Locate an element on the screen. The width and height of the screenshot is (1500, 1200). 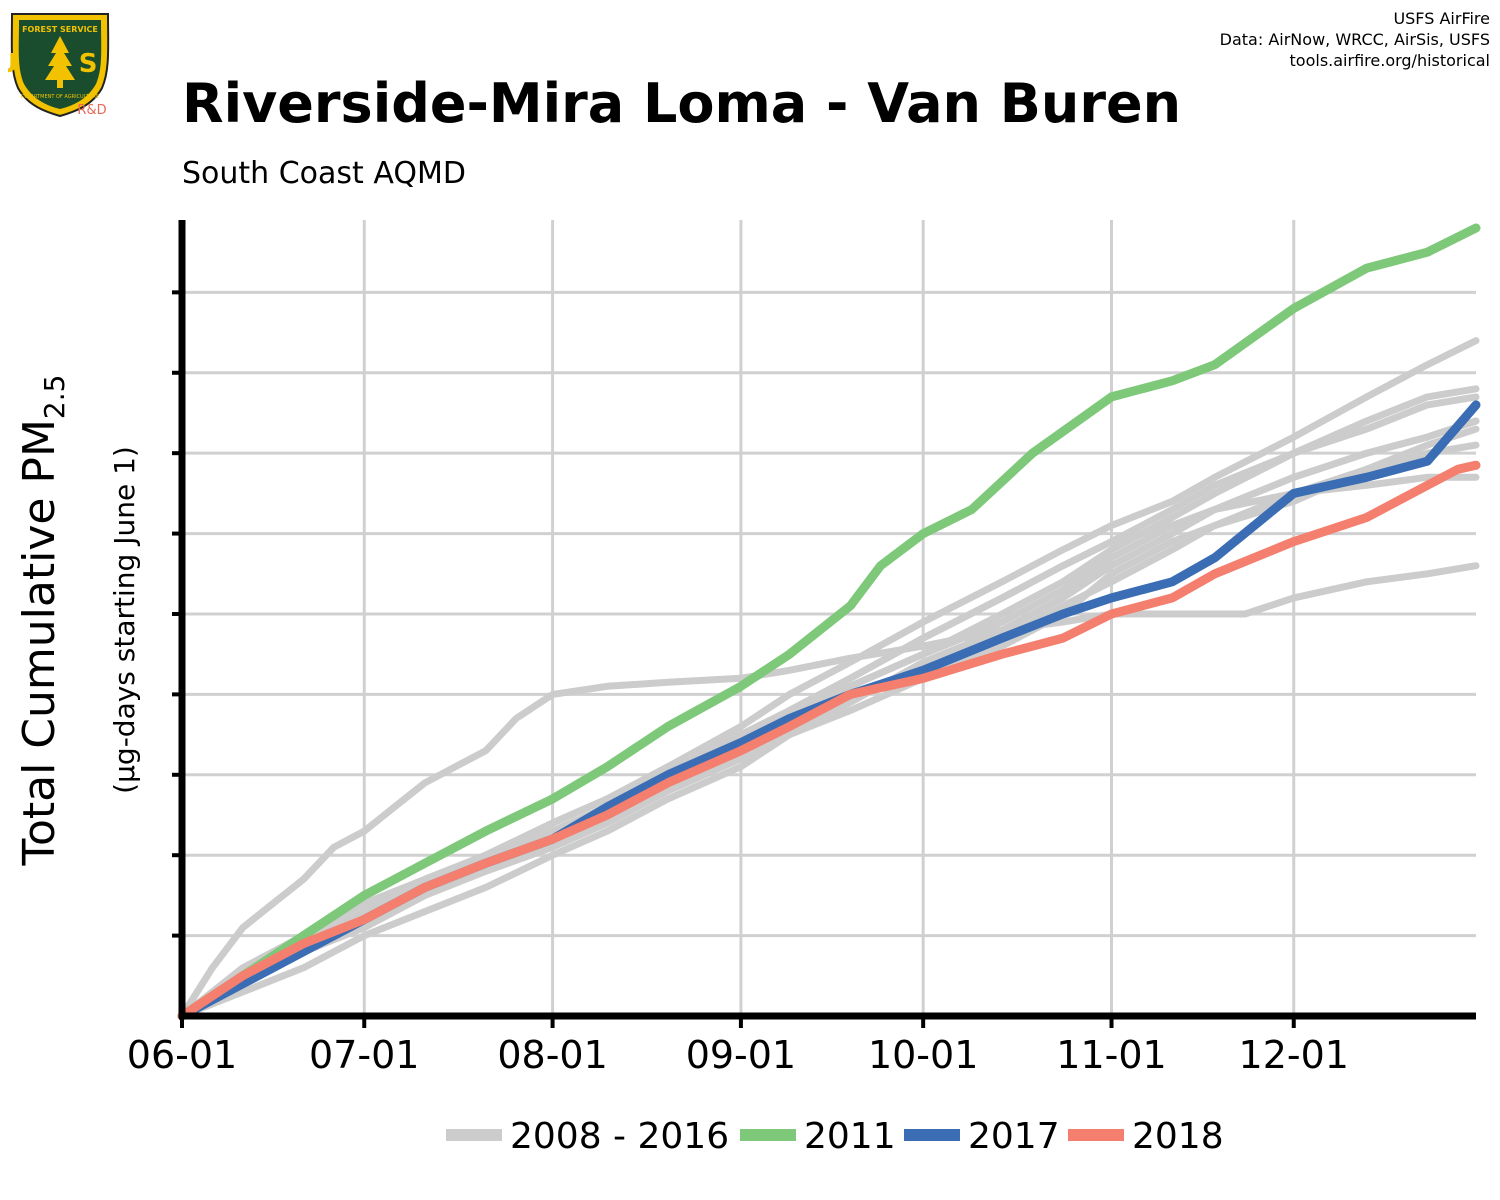
credits-line-url: tools.airfire.org/historical is located at coordinates (1389, 60).